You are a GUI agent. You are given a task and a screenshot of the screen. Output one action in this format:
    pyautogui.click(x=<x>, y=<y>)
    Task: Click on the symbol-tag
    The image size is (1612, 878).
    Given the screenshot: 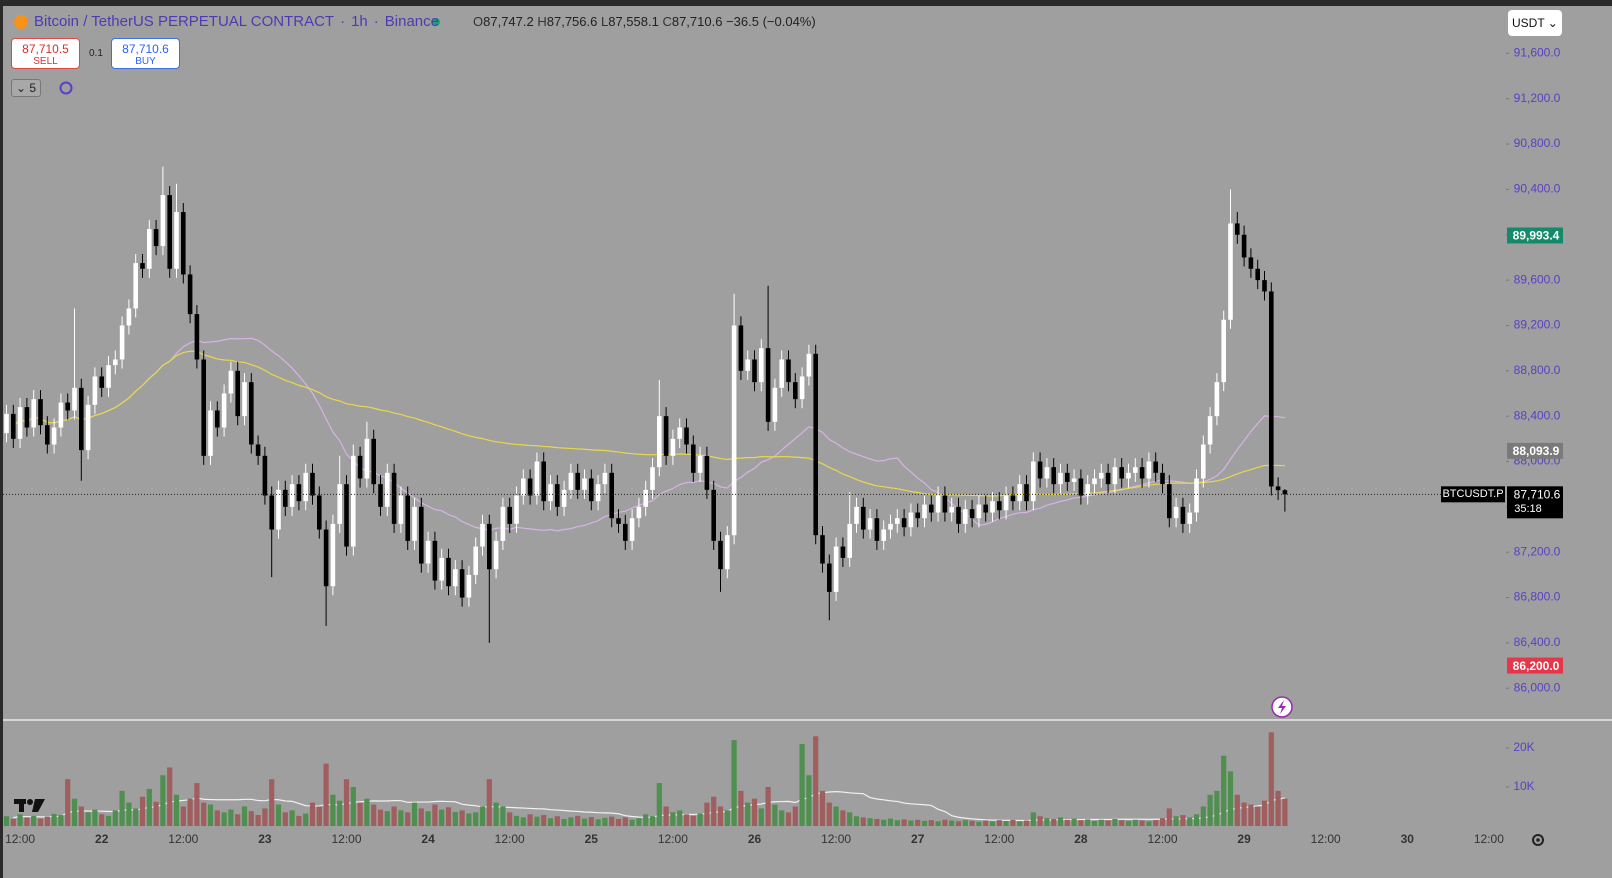 What is the action you would take?
    pyautogui.click(x=1473, y=494)
    